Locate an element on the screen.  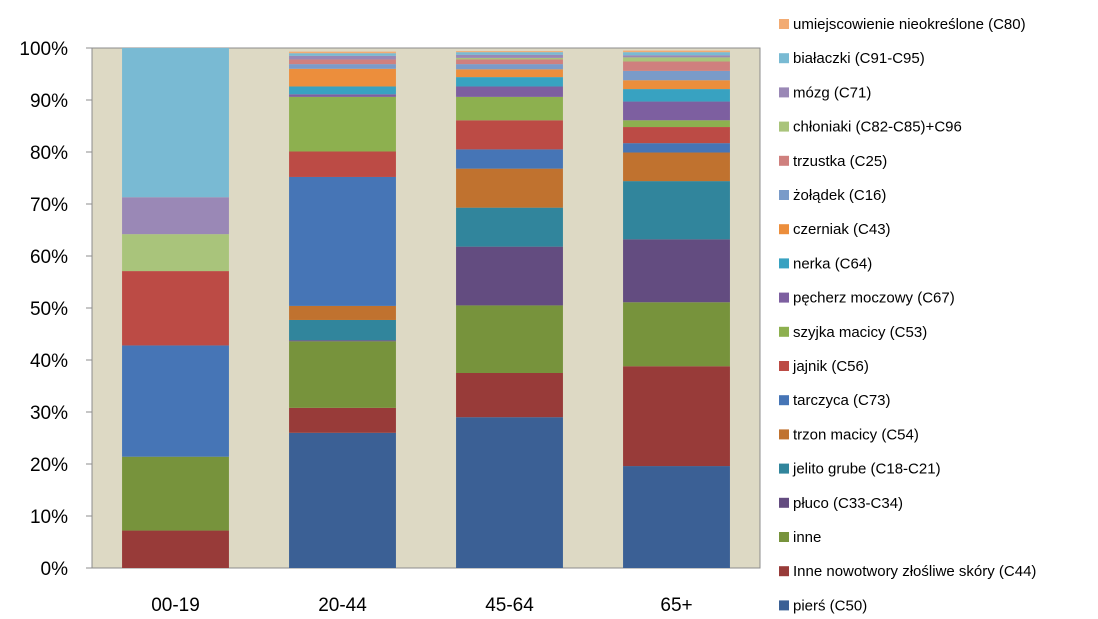
legend-label: umiejscowienie nieokreślone (C80) is located at coordinates (909, 24).